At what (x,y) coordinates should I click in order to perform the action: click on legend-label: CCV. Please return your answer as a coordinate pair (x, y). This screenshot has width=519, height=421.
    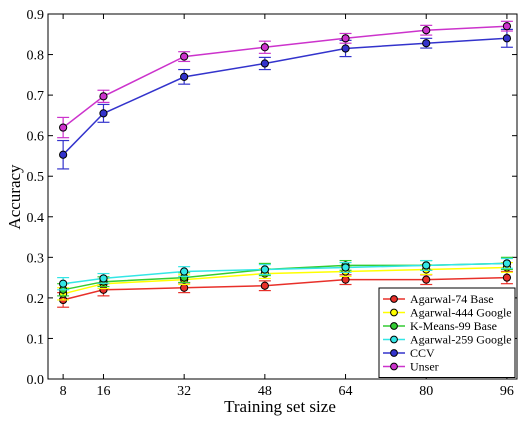
    Looking at the image, I should click on (422, 353).